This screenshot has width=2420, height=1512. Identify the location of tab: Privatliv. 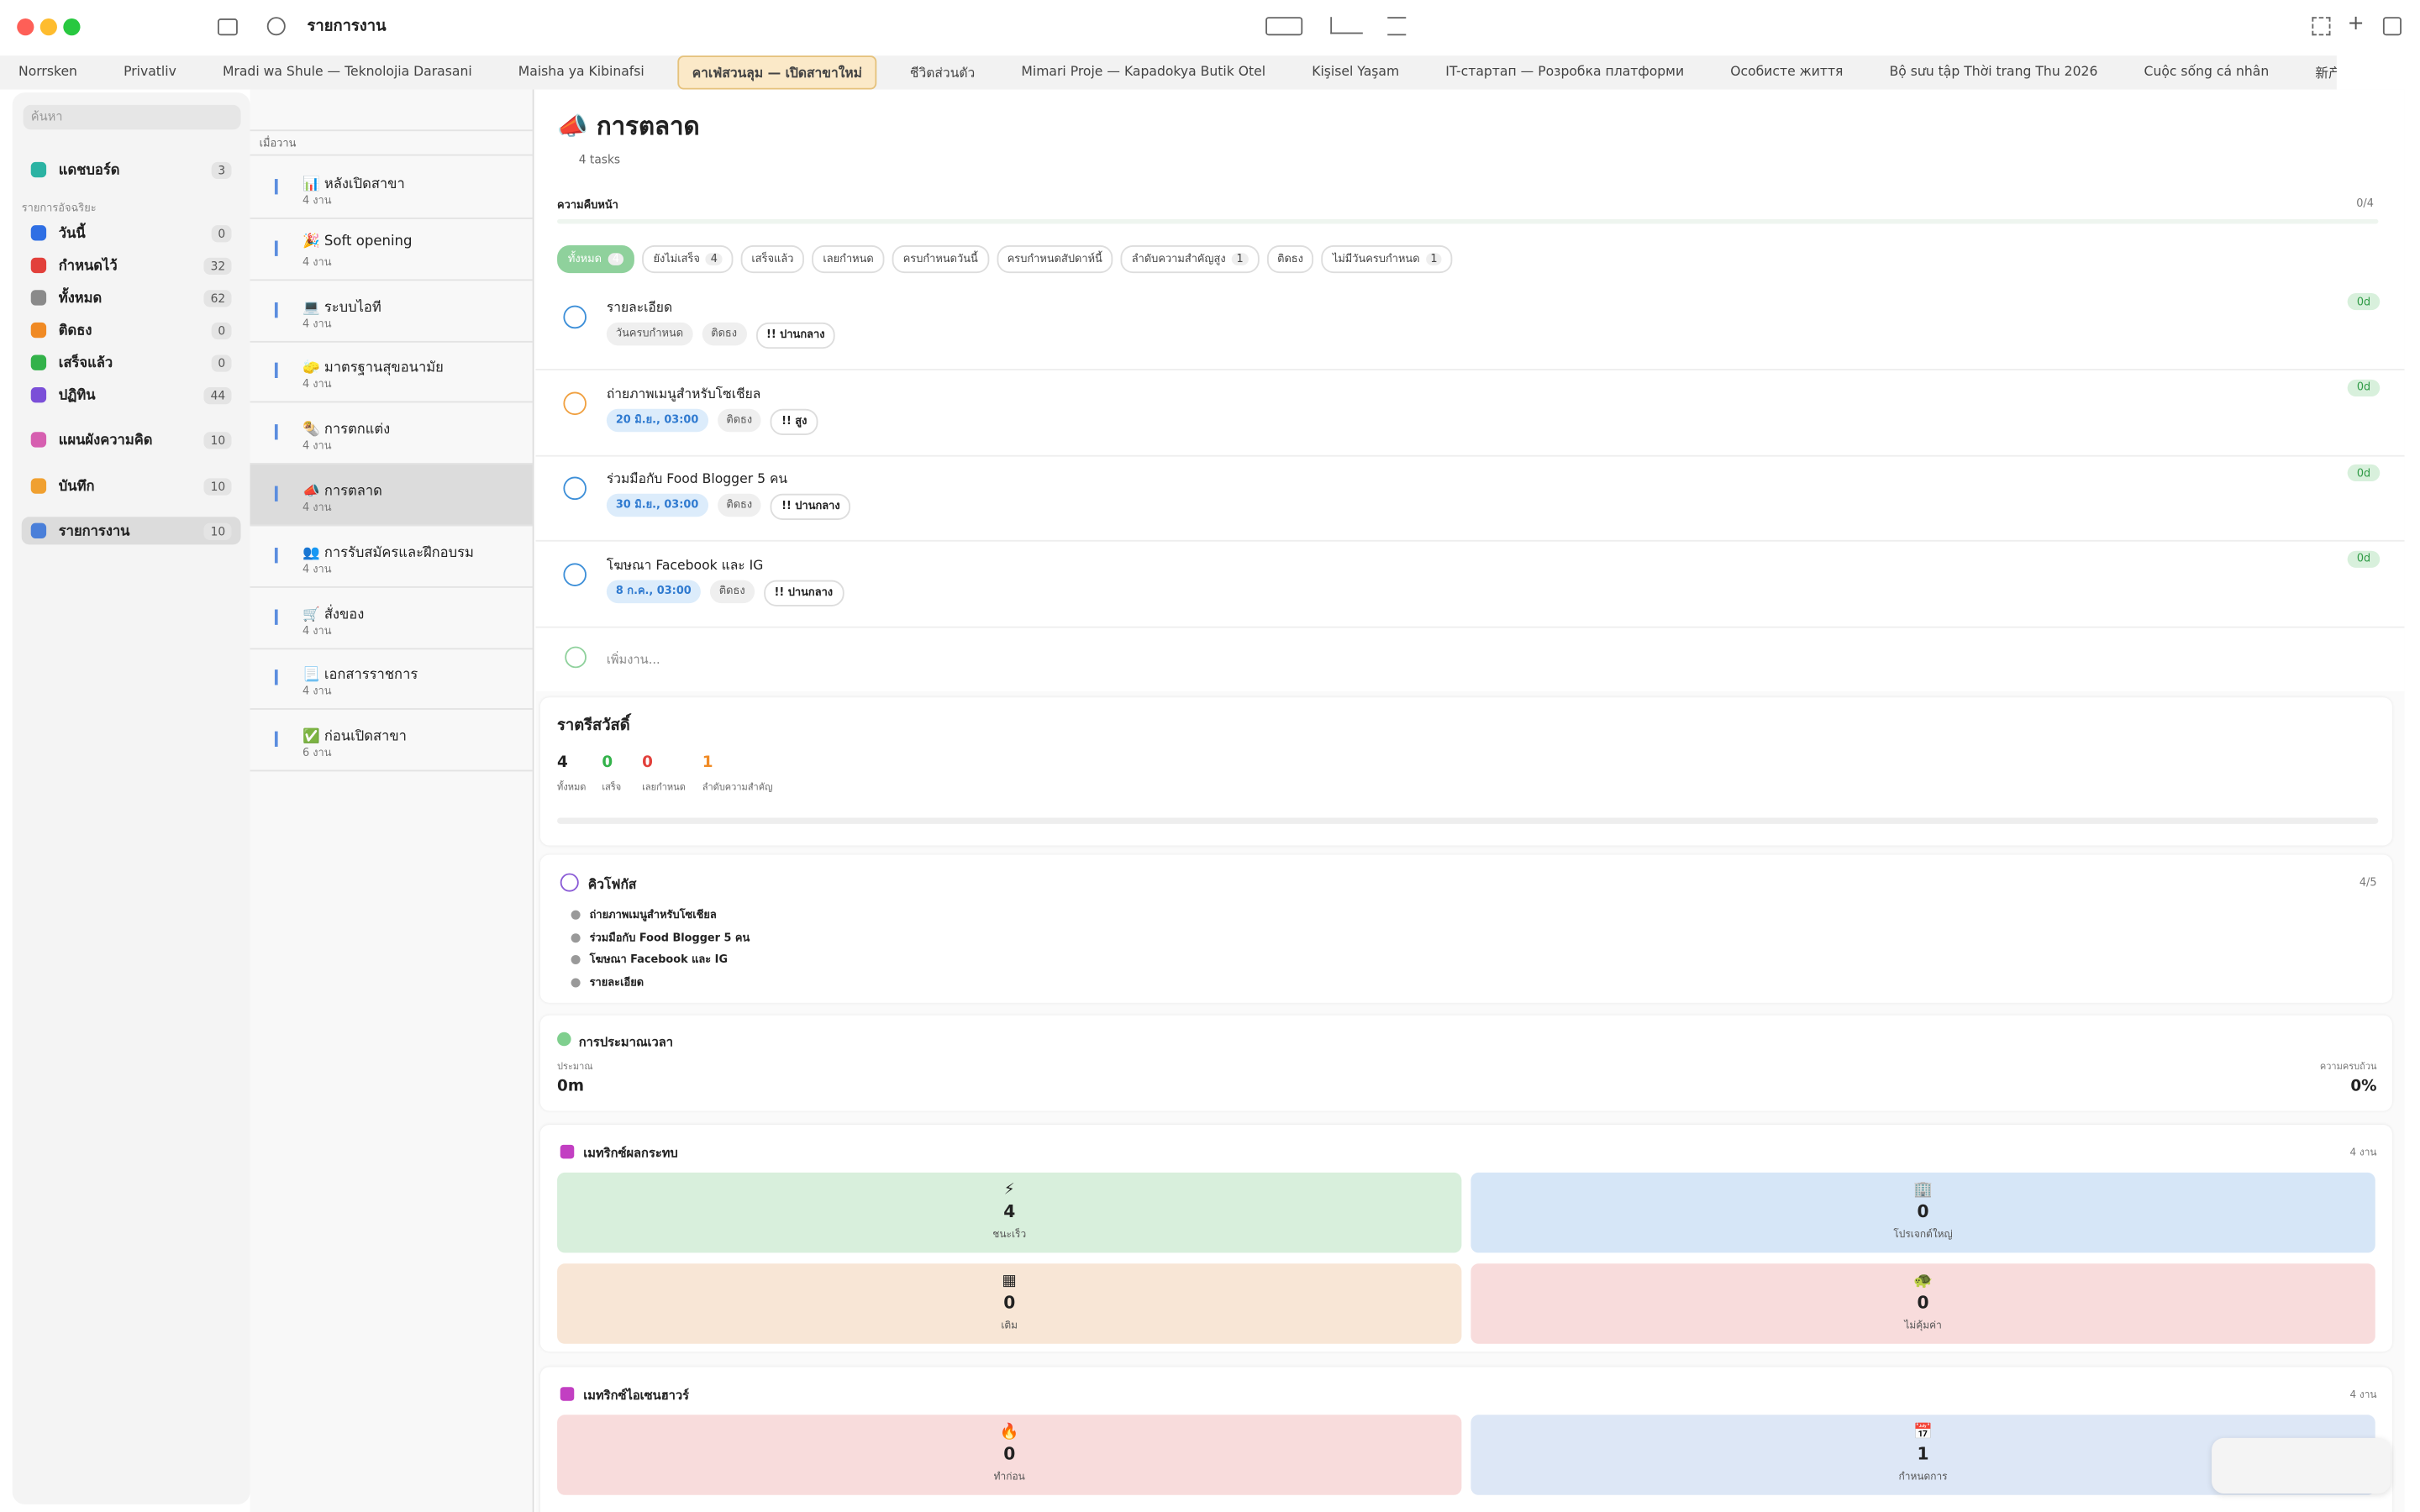
(150, 73).